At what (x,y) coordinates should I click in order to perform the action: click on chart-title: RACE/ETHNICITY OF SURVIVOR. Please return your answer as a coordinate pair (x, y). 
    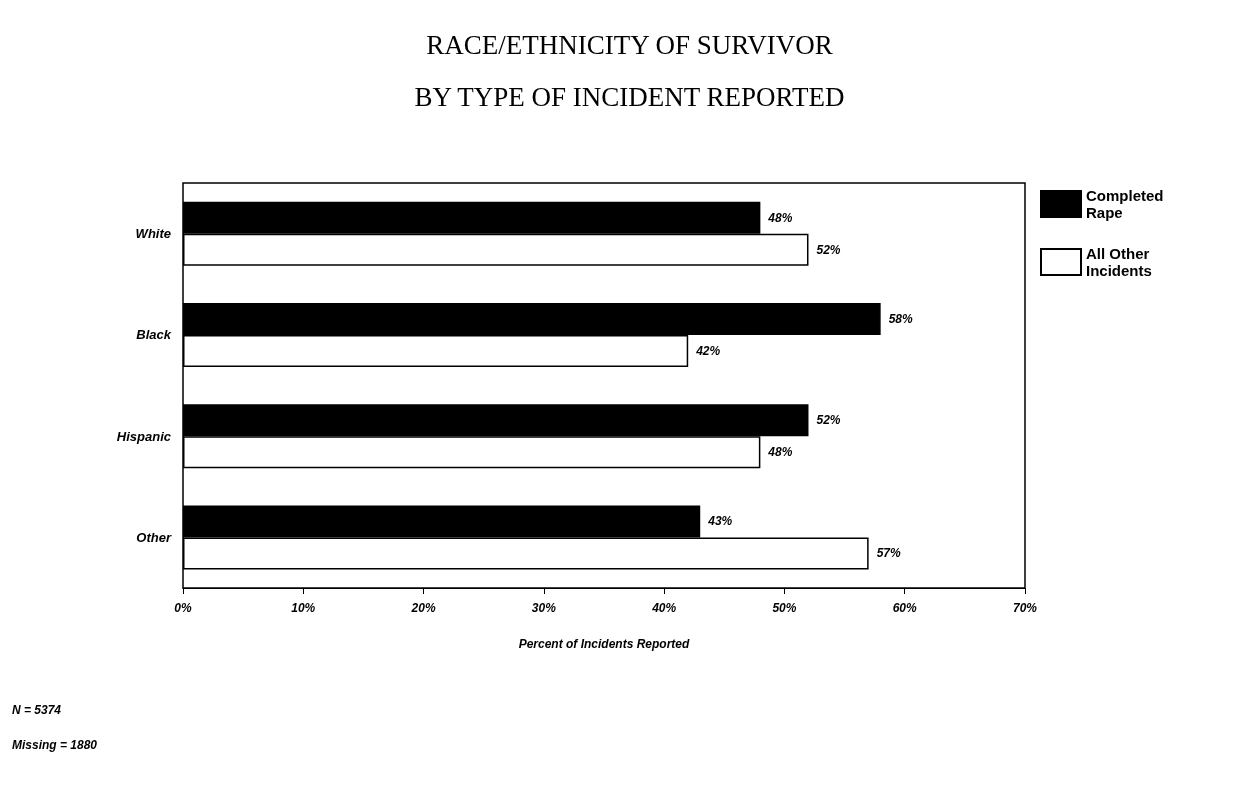
    Looking at the image, I should click on (629, 44).